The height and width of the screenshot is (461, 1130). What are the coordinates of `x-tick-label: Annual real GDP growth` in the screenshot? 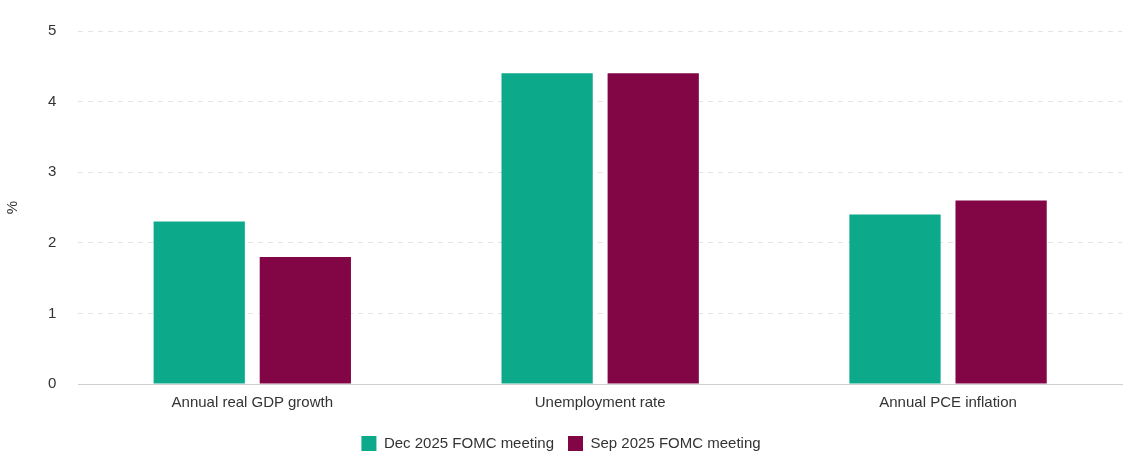 It's located at (252, 402).